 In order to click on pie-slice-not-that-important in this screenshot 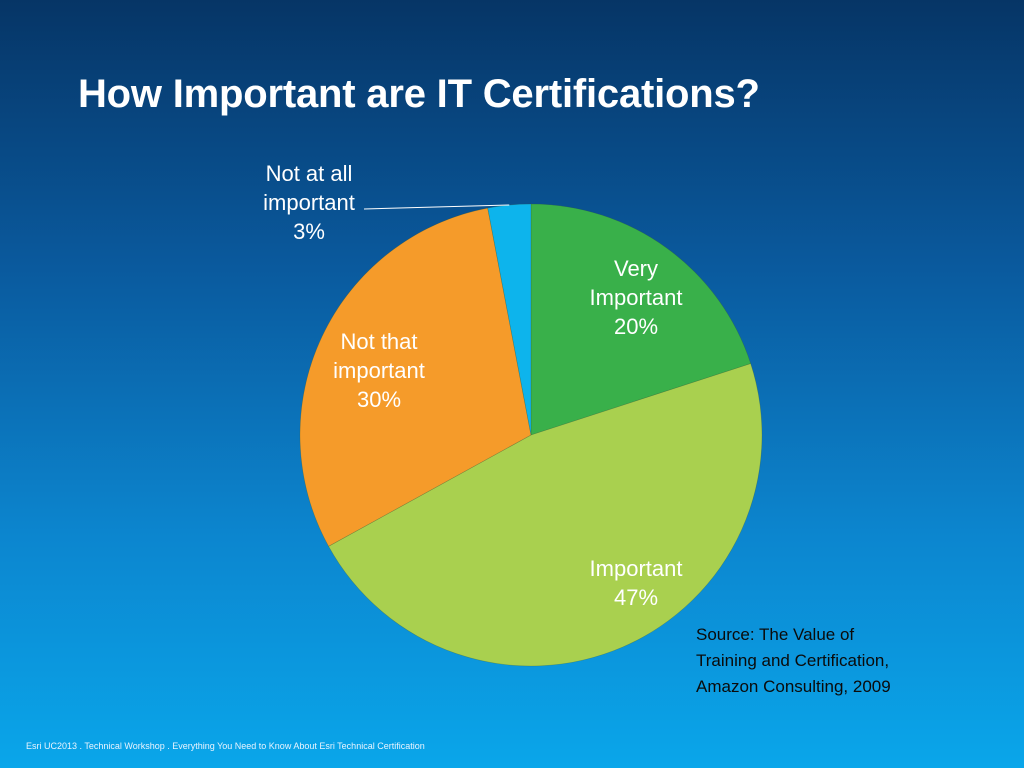, I will do `click(415, 377)`.